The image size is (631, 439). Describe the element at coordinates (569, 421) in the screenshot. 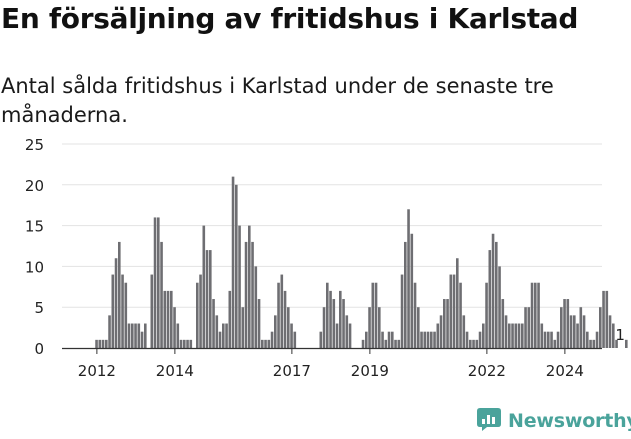

I see `brand-name: Newsworthy` at that location.